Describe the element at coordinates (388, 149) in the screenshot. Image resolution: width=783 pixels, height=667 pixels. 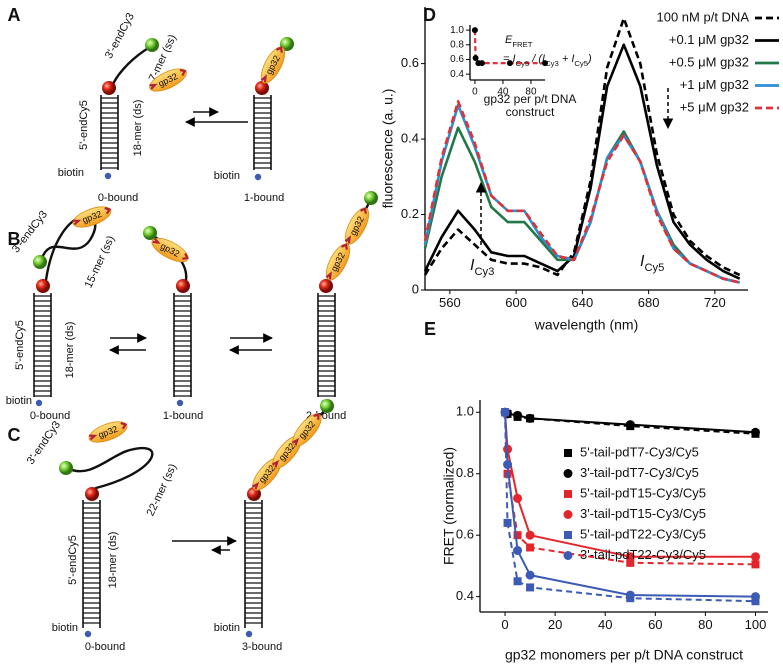
I see `y-axis-title: fluorescence (a. u.)` at that location.